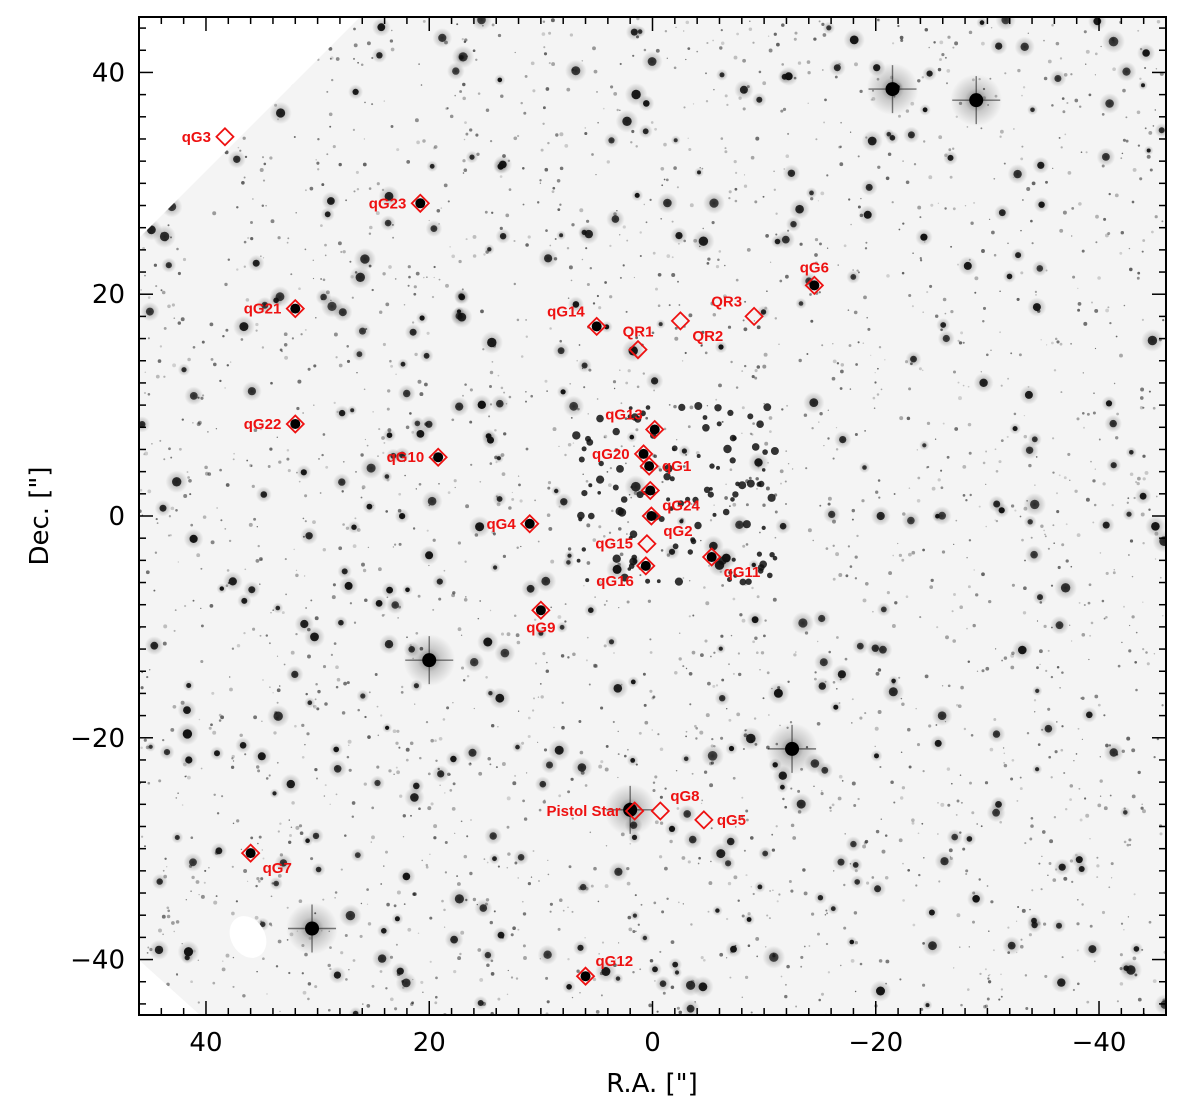  What do you see at coordinates (611, 454) in the screenshot?
I see `source-label: qG20` at bounding box center [611, 454].